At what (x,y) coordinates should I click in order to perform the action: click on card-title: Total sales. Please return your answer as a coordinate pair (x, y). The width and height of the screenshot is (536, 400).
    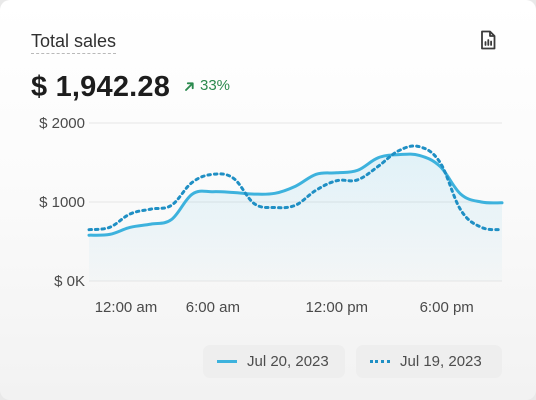
    Looking at the image, I should click on (74, 42).